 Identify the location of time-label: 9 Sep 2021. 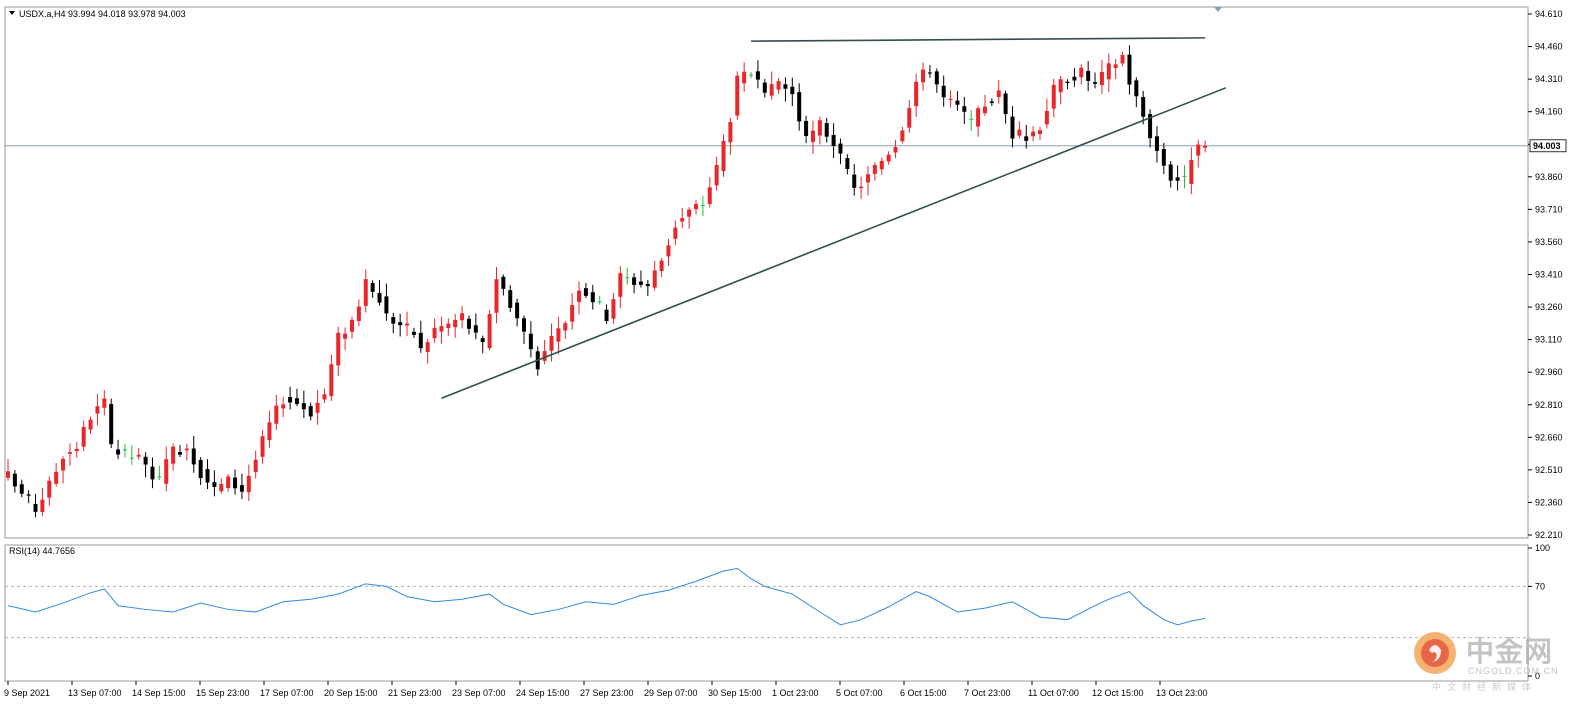
(27, 693).